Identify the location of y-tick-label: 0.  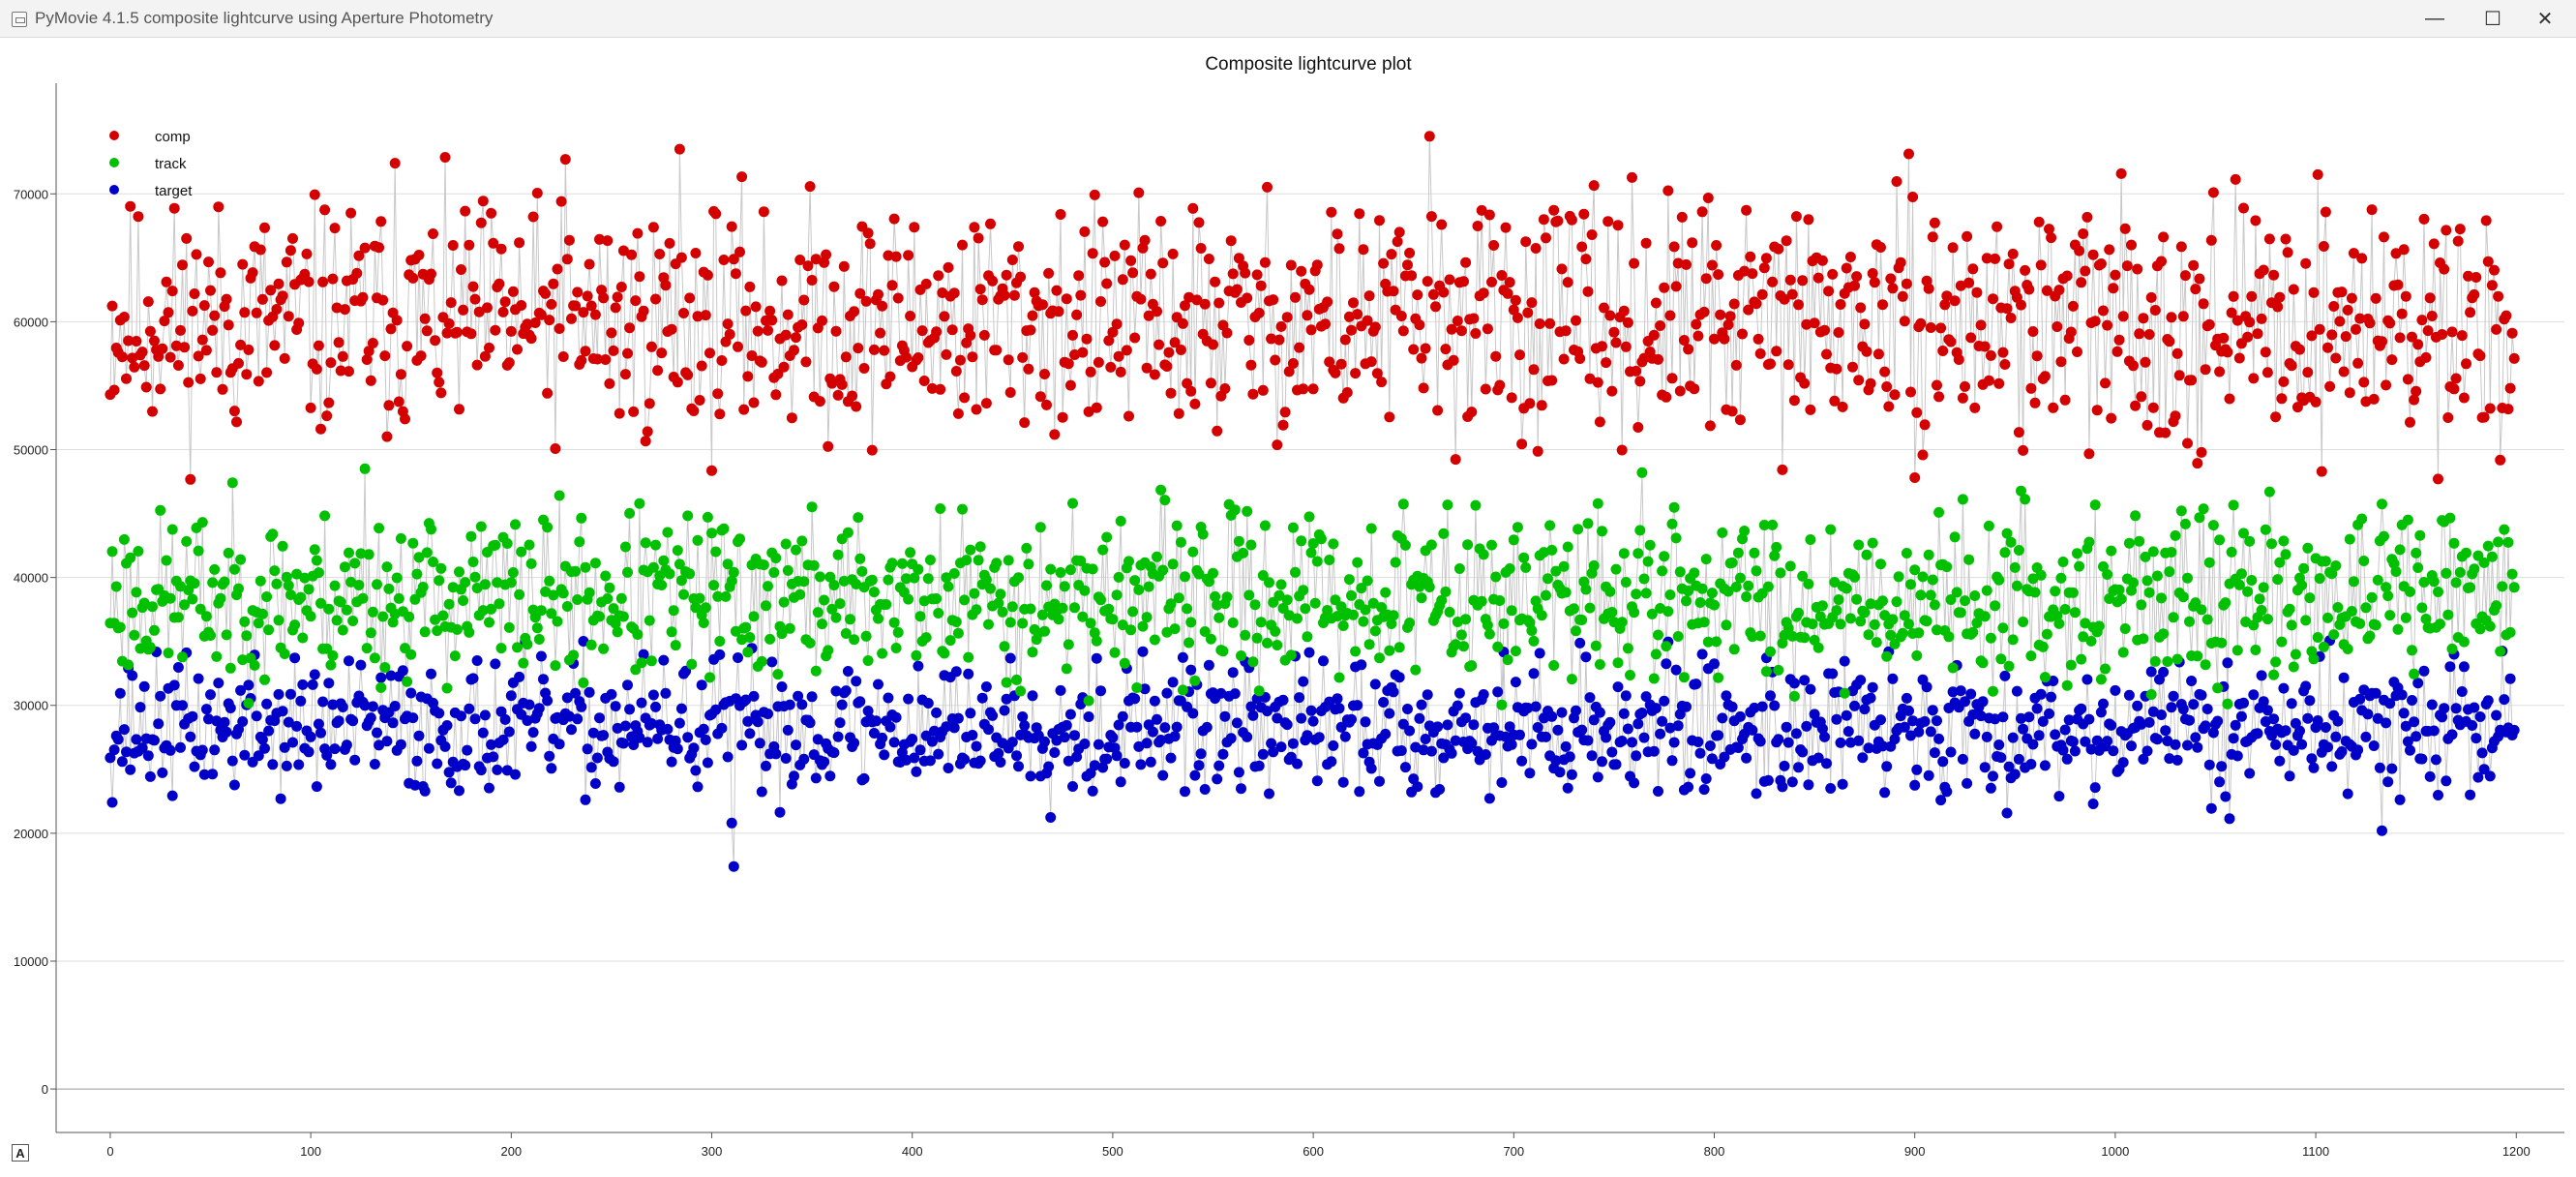
(45, 1089).